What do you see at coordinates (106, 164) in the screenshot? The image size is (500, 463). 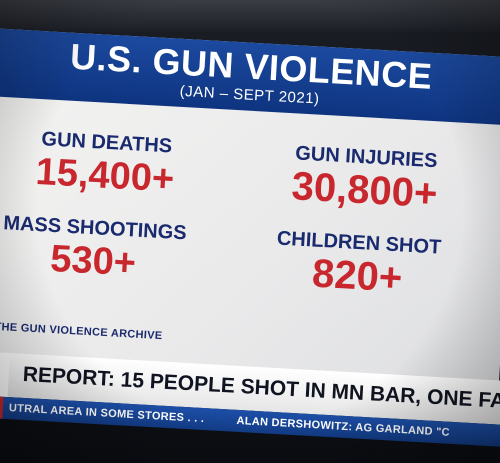 I see `stat-gun-deaths: GUN DEATHS 15,400+` at bounding box center [106, 164].